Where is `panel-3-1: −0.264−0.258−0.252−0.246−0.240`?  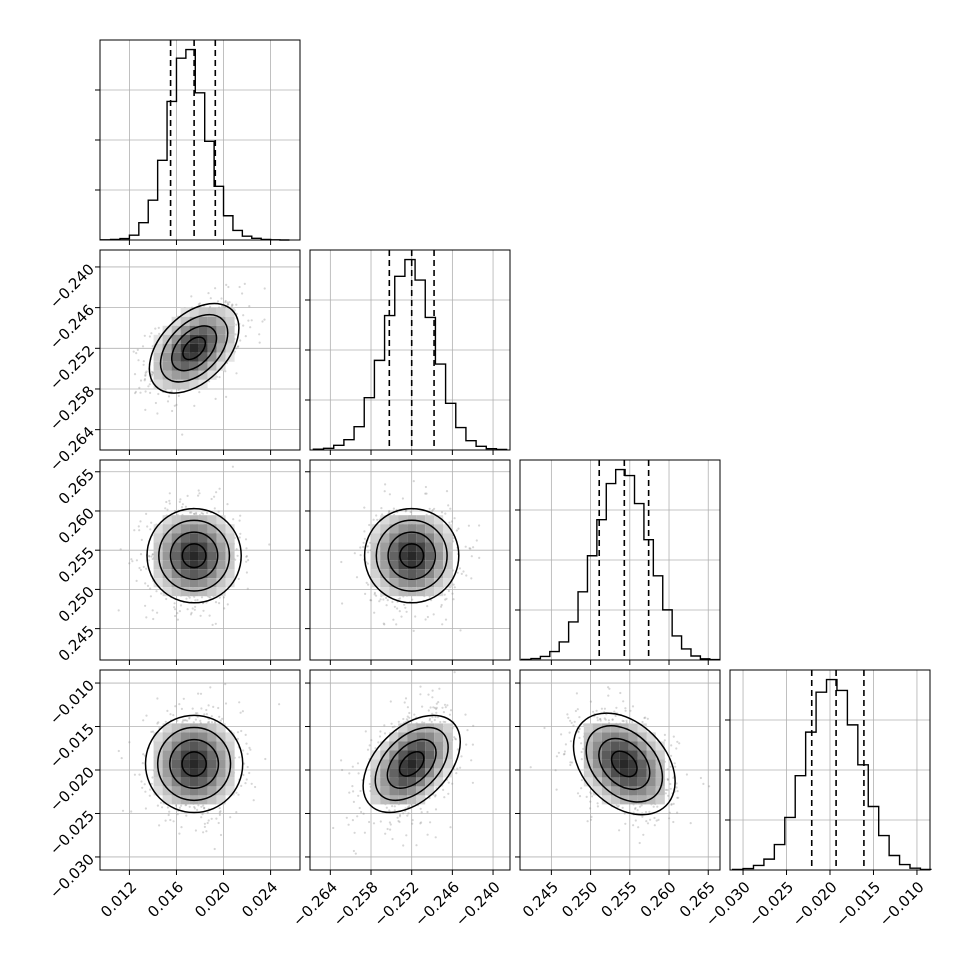
panel-3-1: −0.264−0.258−0.252−0.246−0.240 is located at coordinates (400, 799).